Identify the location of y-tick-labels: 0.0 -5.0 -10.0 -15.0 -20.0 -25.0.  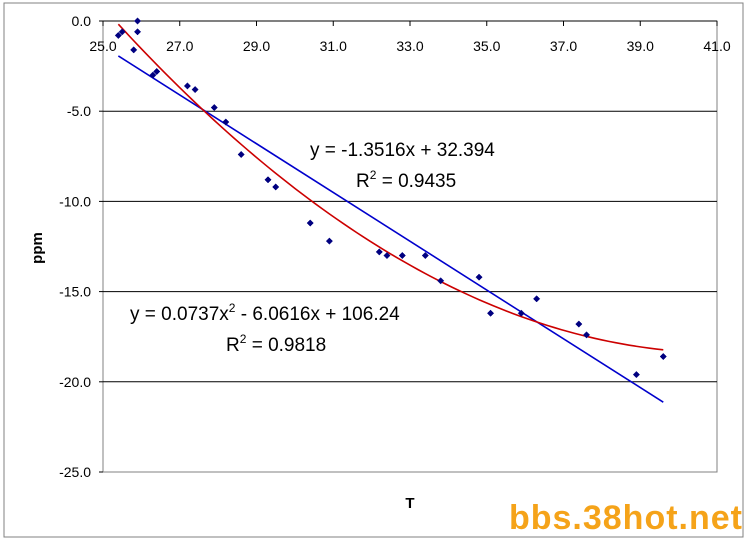
(75, 246).